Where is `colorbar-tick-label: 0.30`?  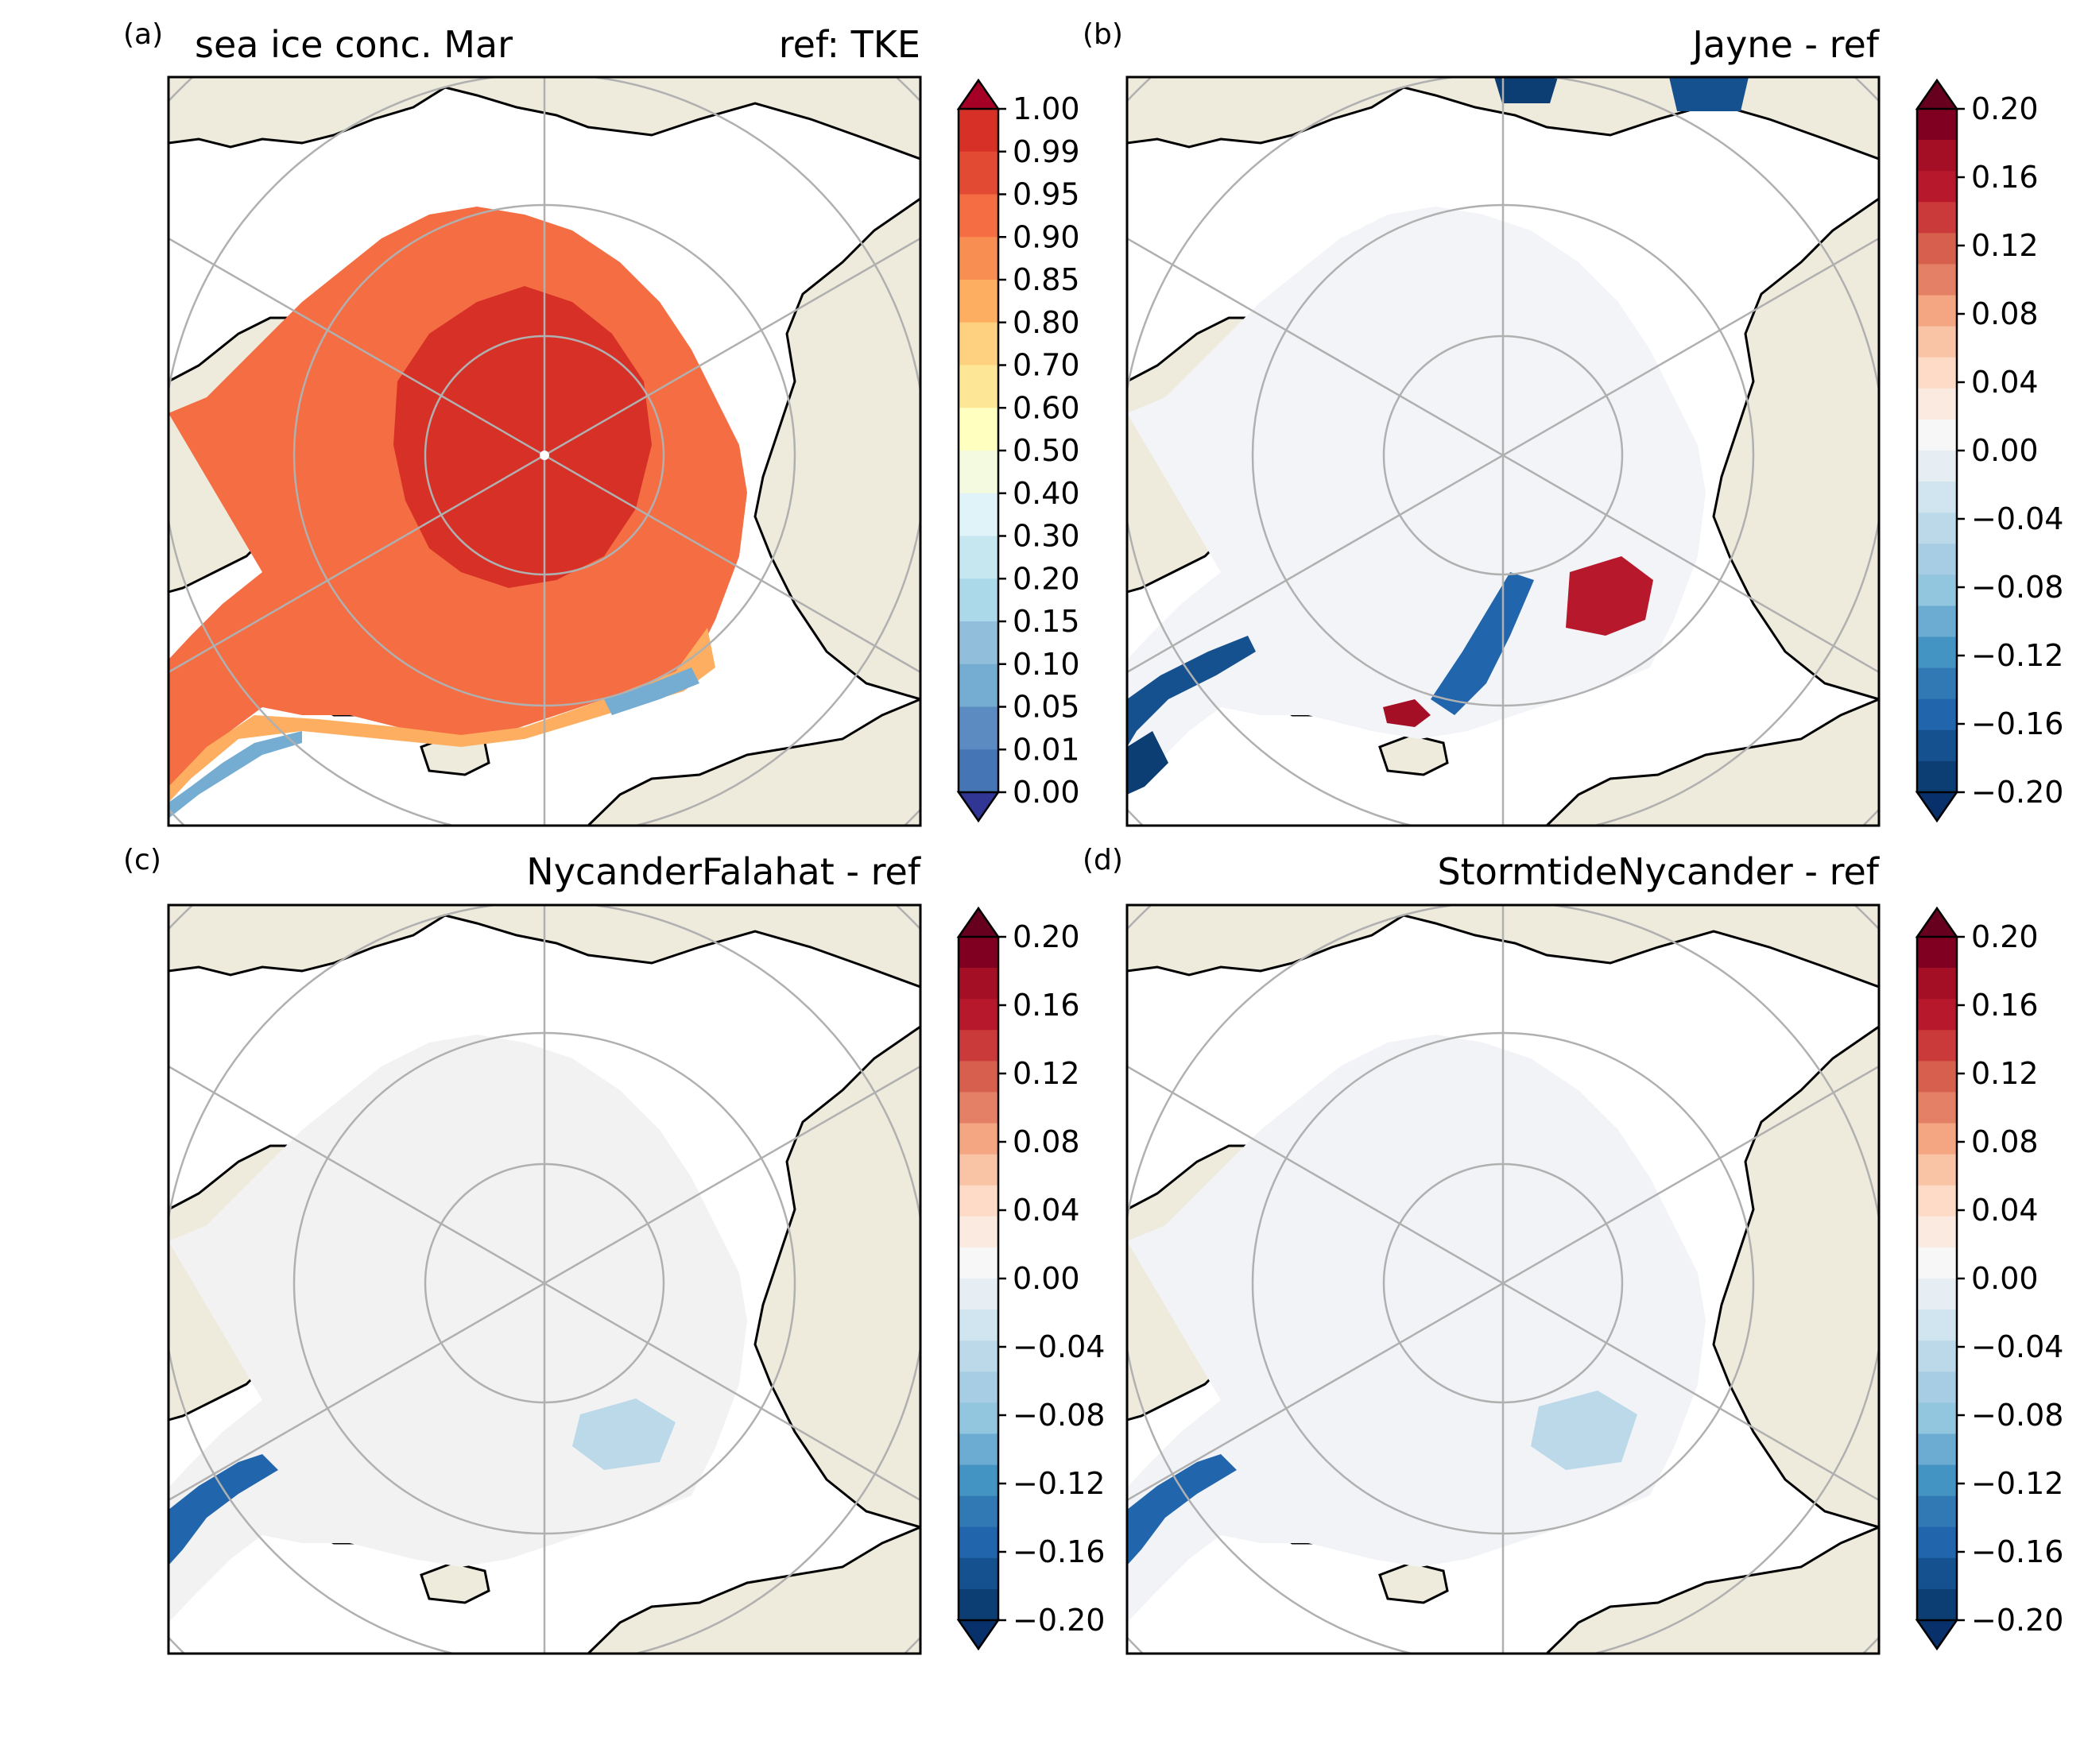 colorbar-tick-label: 0.30 is located at coordinates (1046, 536).